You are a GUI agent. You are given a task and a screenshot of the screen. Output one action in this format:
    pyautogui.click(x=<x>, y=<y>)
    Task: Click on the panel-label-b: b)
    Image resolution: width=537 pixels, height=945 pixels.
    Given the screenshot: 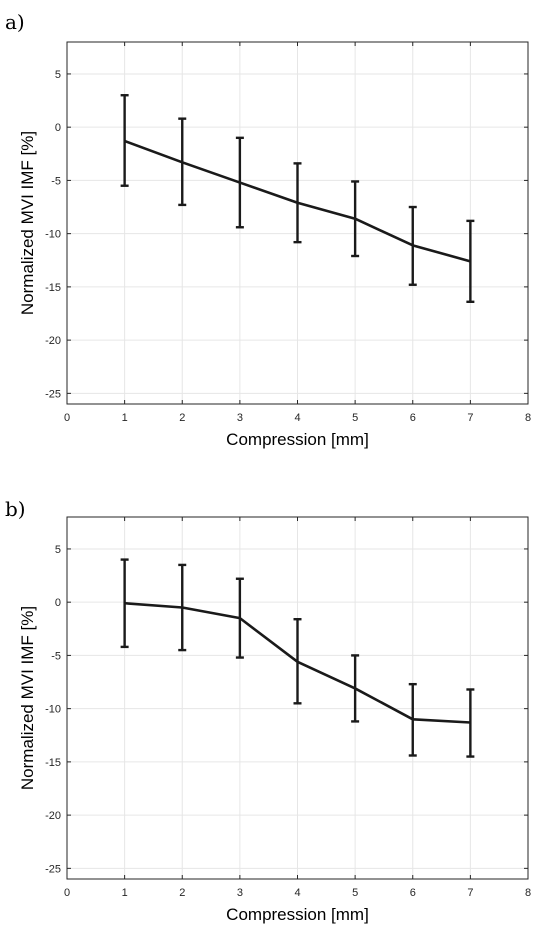 What is the action you would take?
    pyautogui.click(x=15, y=509)
    